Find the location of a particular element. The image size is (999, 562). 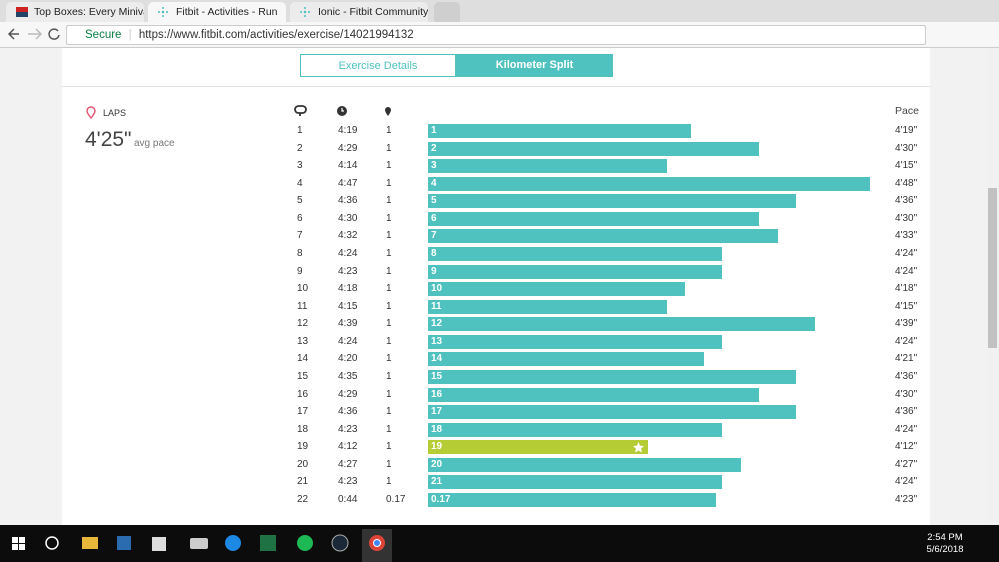

lap: 5 is located at coordinates (300, 201).